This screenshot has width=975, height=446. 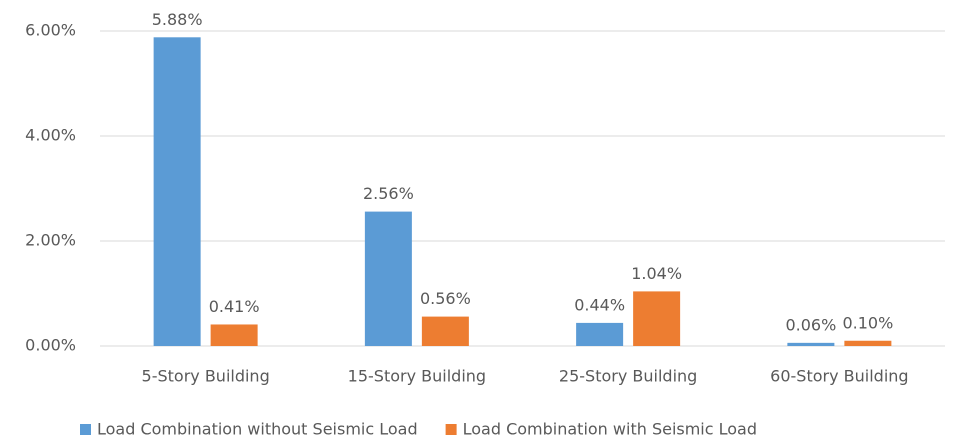 What do you see at coordinates (610, 429) in the screenshot?
I see `legend-label: Load Combination with Seismic Load` at bounding box center [610, 429].